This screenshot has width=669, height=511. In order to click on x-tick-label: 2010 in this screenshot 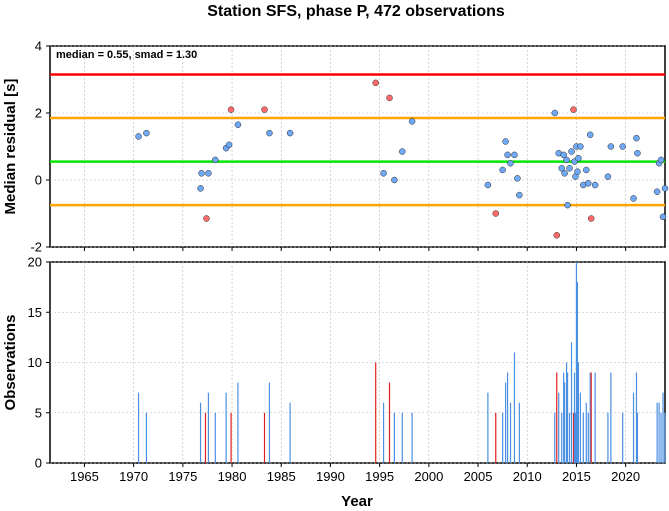, I will do `click(527, 476)`.